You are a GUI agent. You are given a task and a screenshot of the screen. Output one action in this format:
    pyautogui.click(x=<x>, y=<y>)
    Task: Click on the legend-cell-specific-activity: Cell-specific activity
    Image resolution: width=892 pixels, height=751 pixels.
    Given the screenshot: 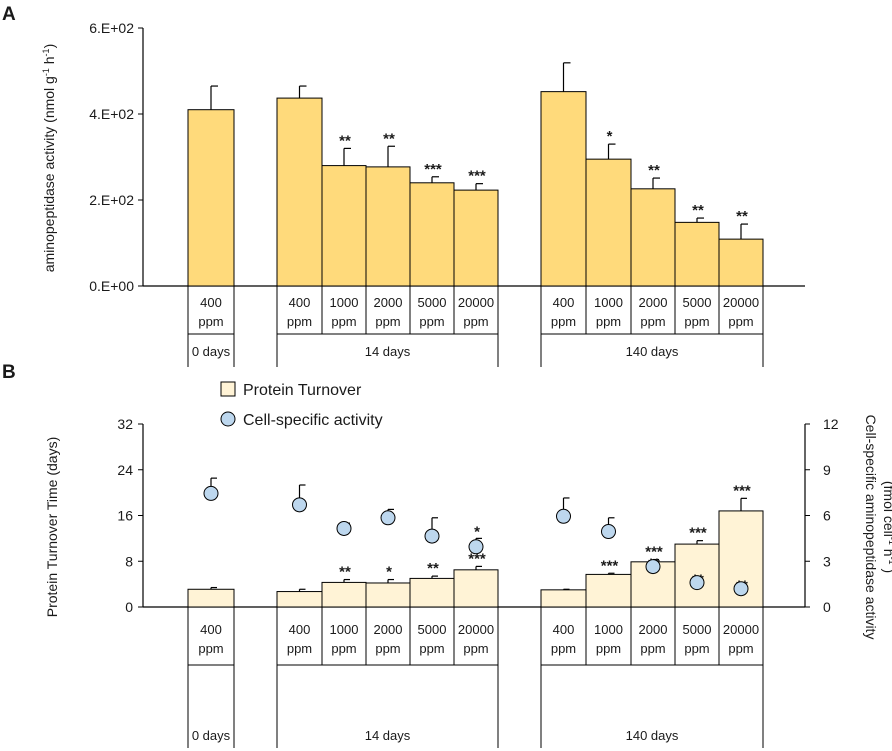 What is the action you would take?
    pyautogui.click(x=313, y=420)
    